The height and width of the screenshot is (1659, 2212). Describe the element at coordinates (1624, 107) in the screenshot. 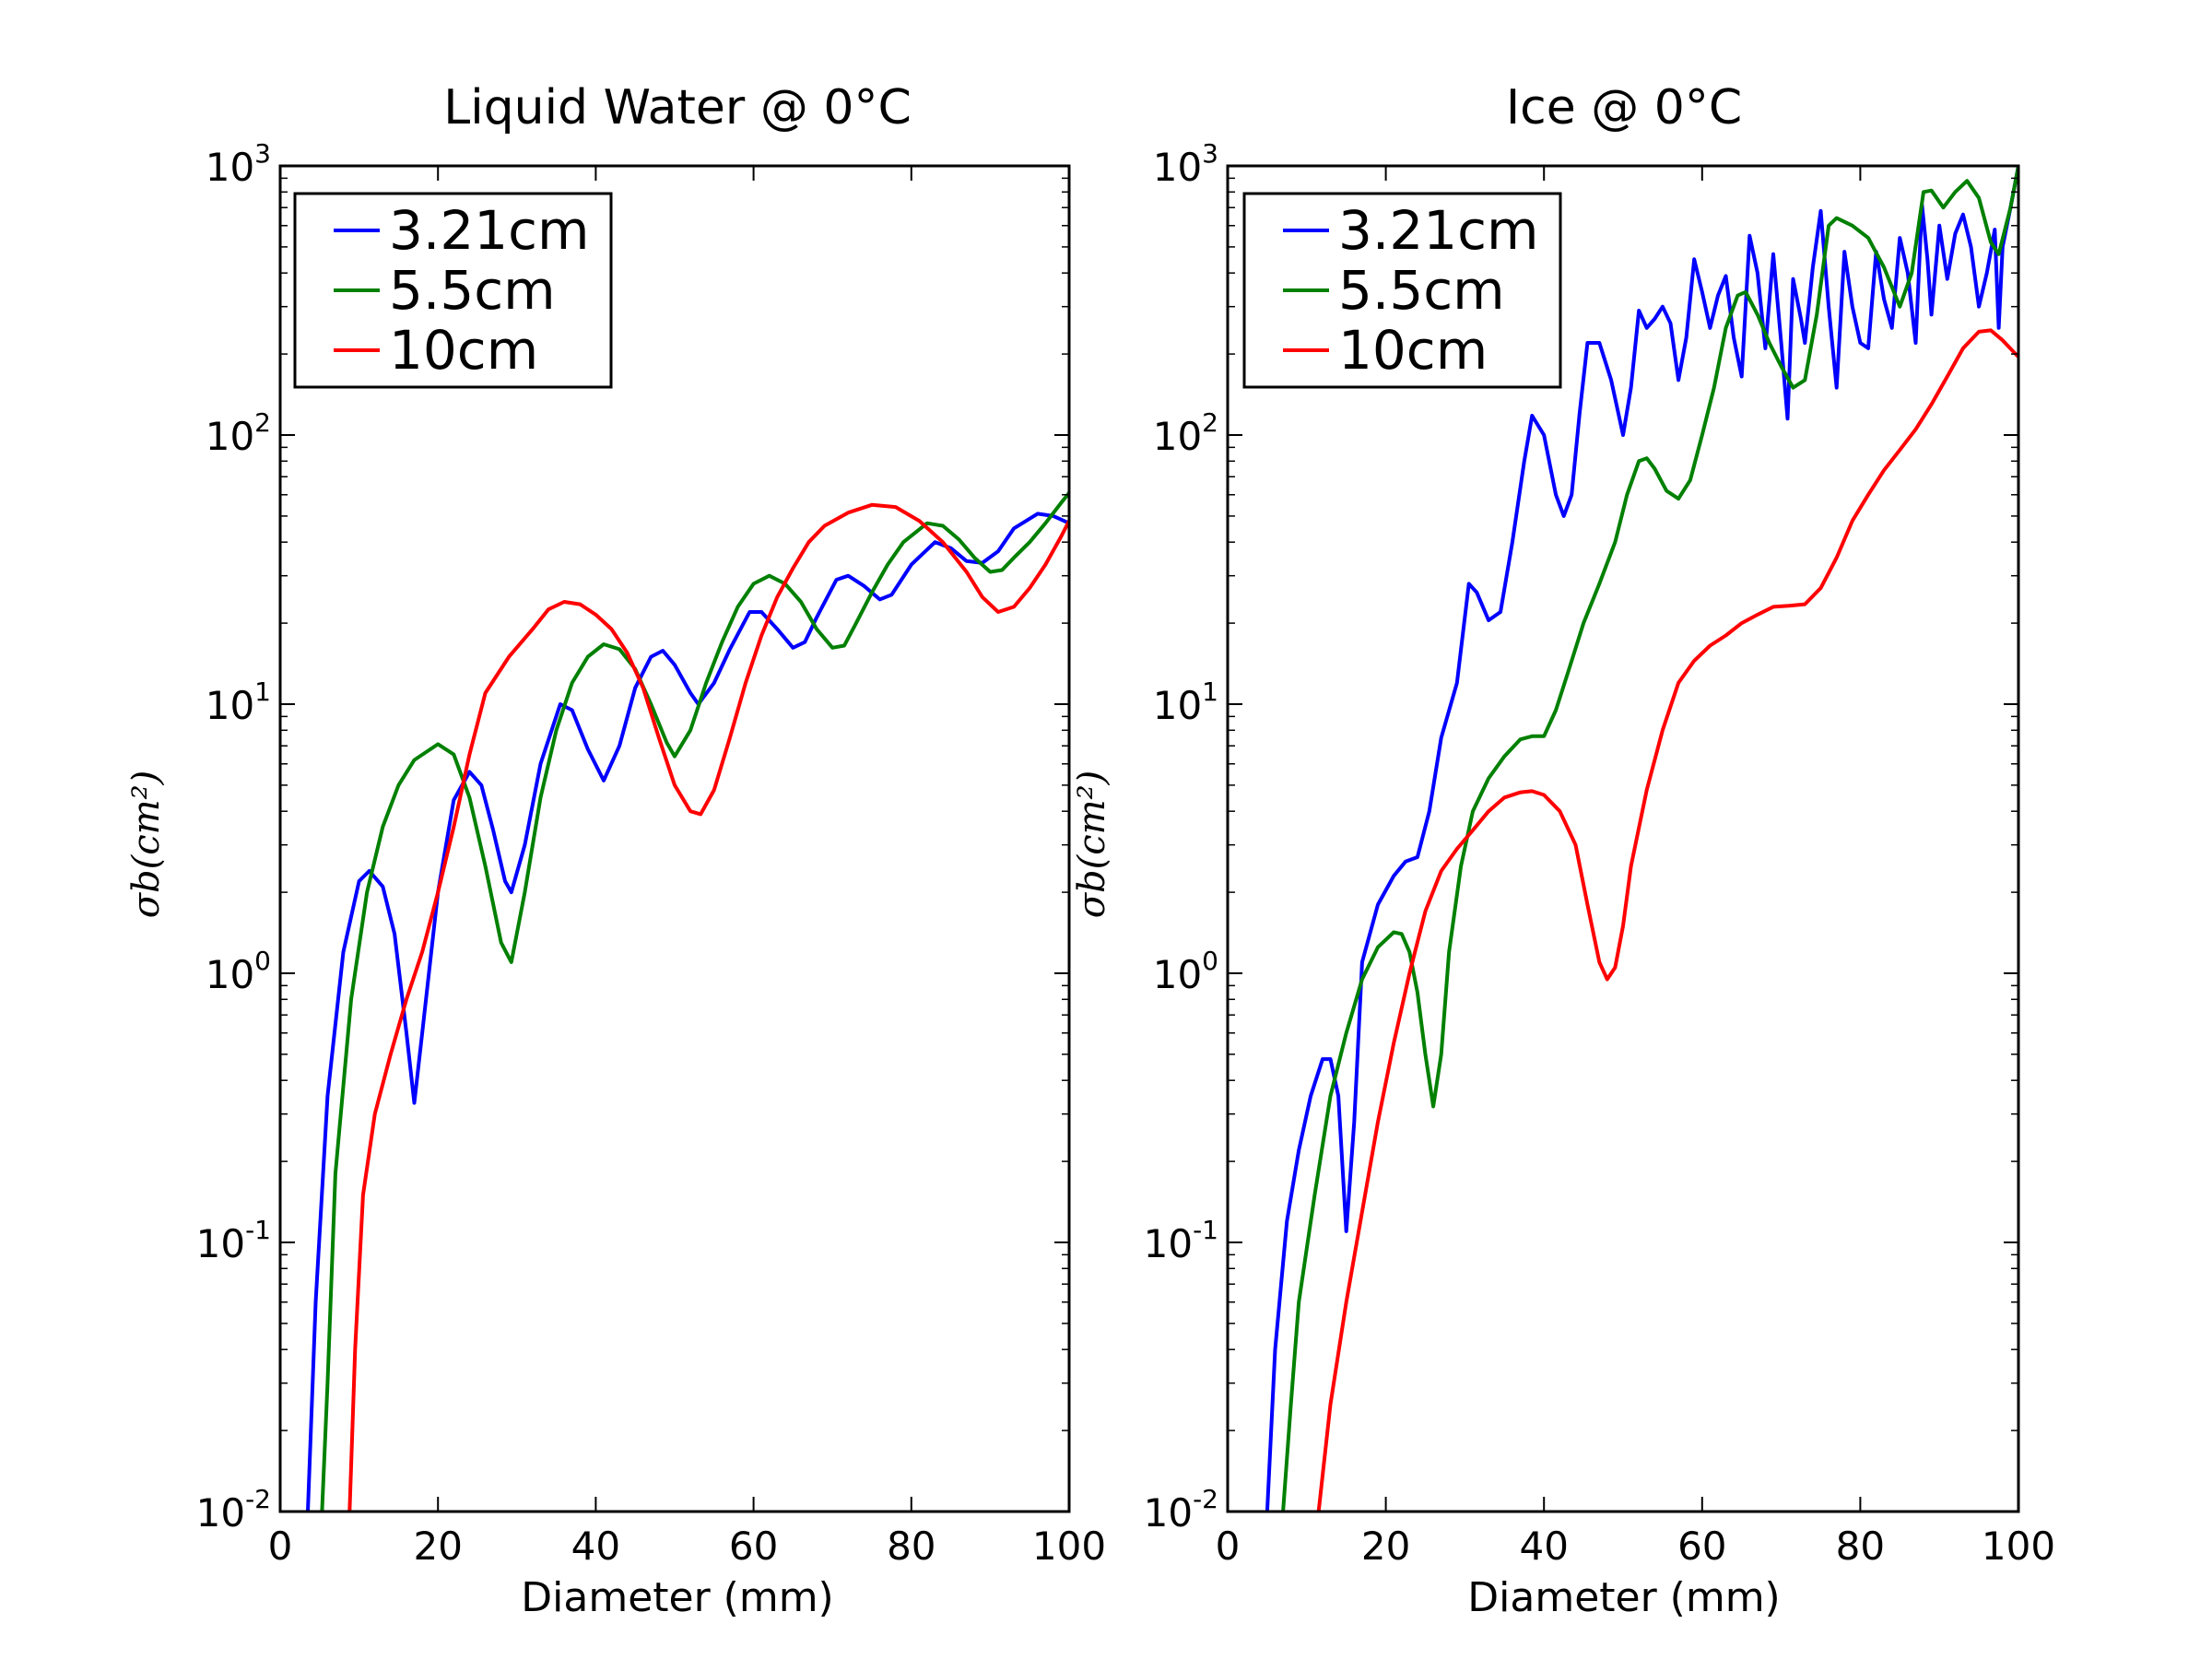

I see `chart-title: Ice @ 0°C` at that location.